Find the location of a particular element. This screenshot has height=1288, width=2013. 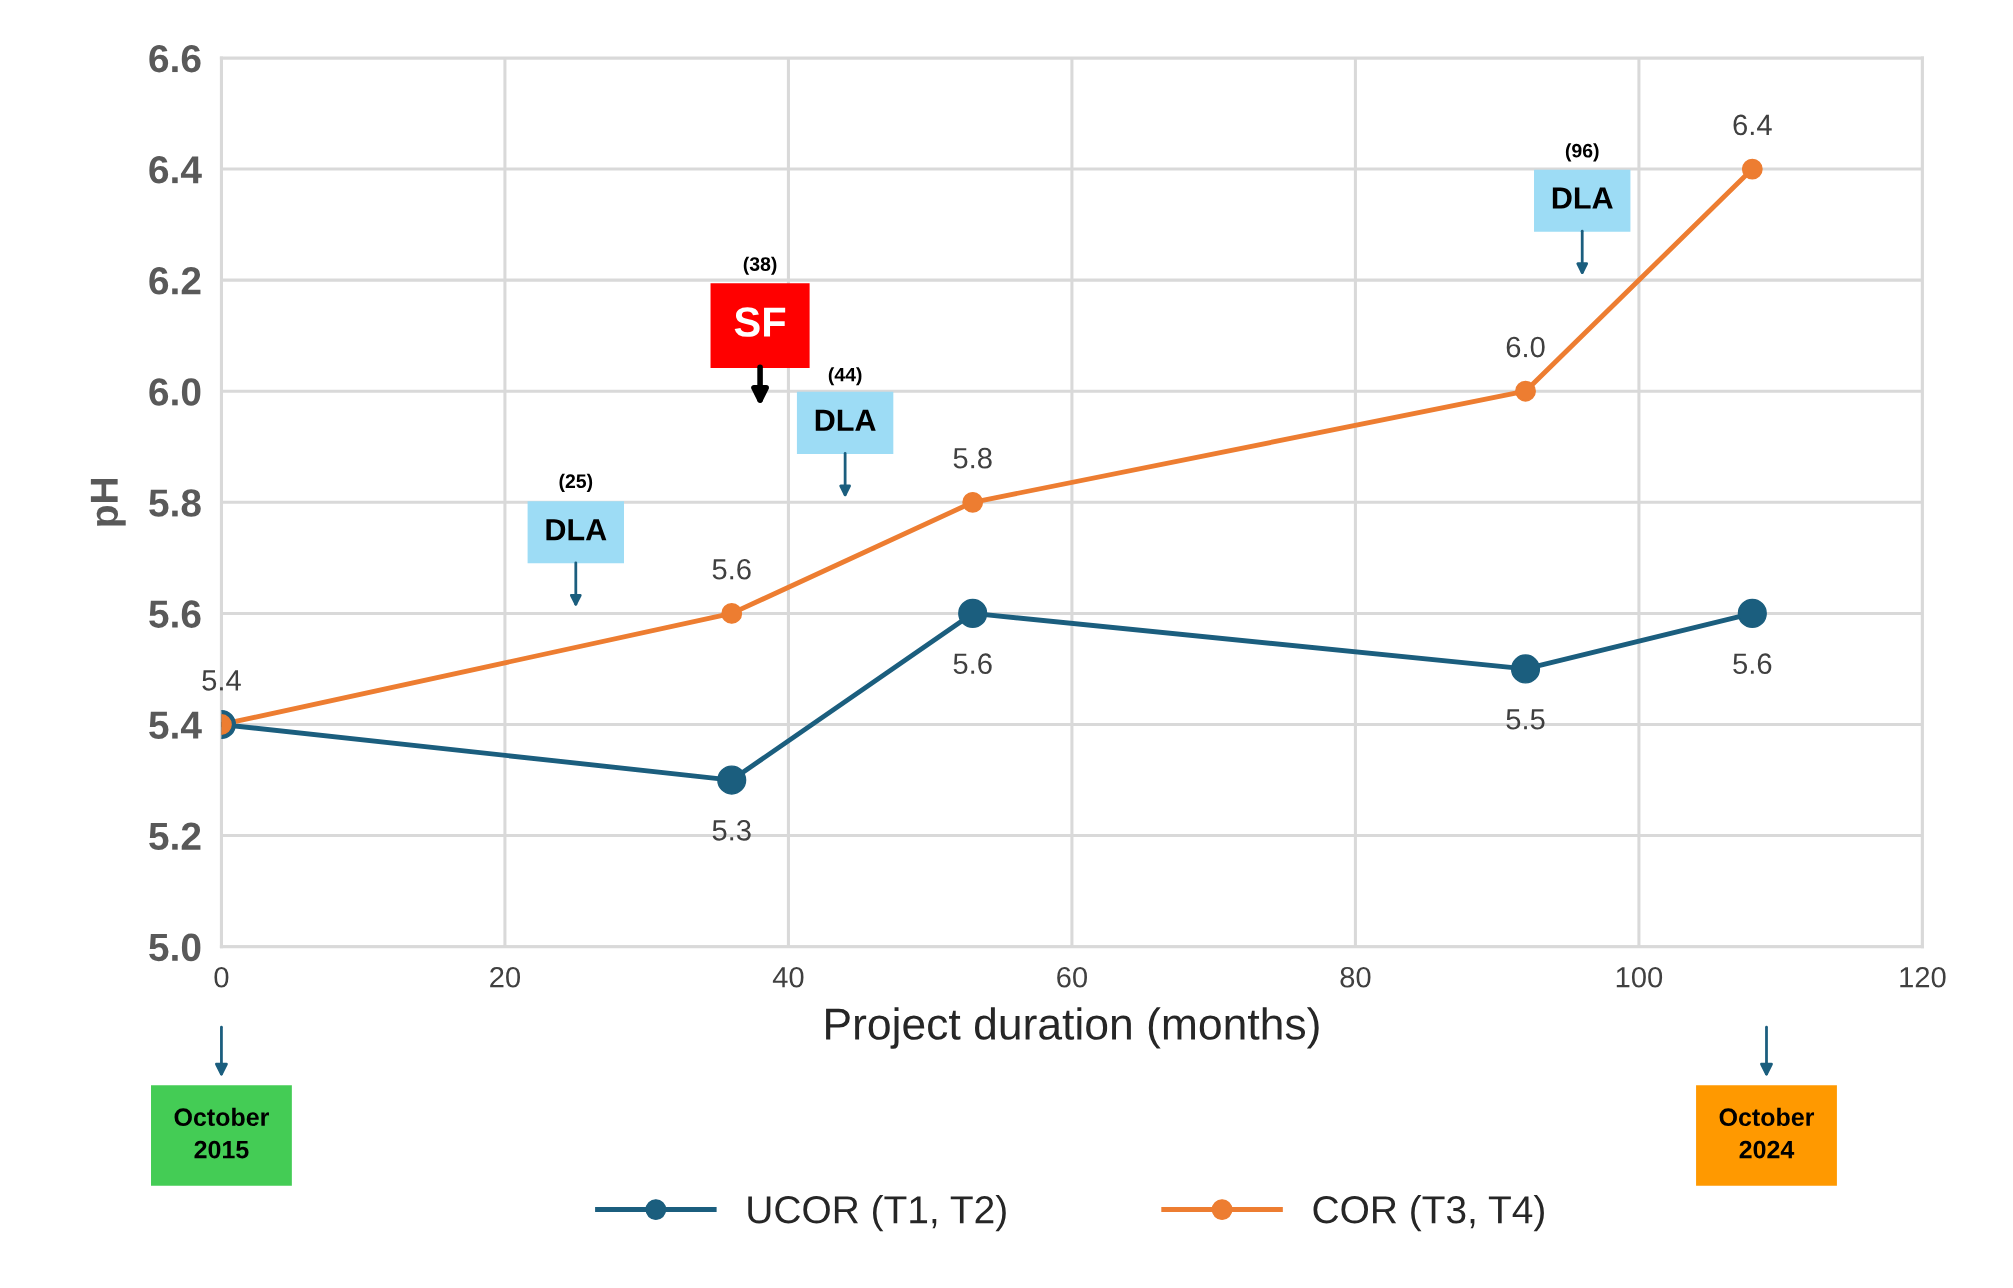

text: October 2015 is located at coordinates (221, 1133).